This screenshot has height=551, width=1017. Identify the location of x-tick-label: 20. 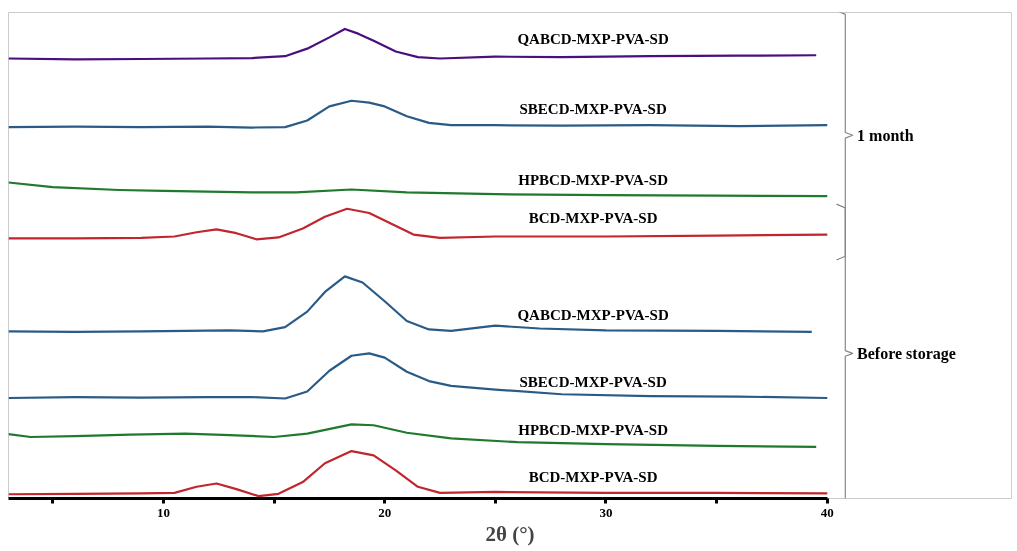
(385, 512).